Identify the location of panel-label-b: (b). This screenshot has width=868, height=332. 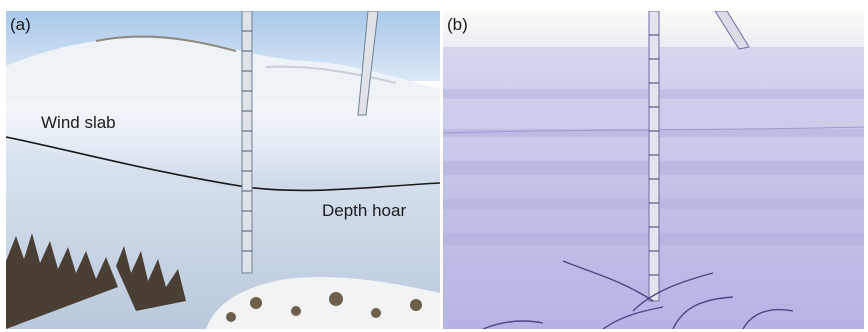
(457, 24).